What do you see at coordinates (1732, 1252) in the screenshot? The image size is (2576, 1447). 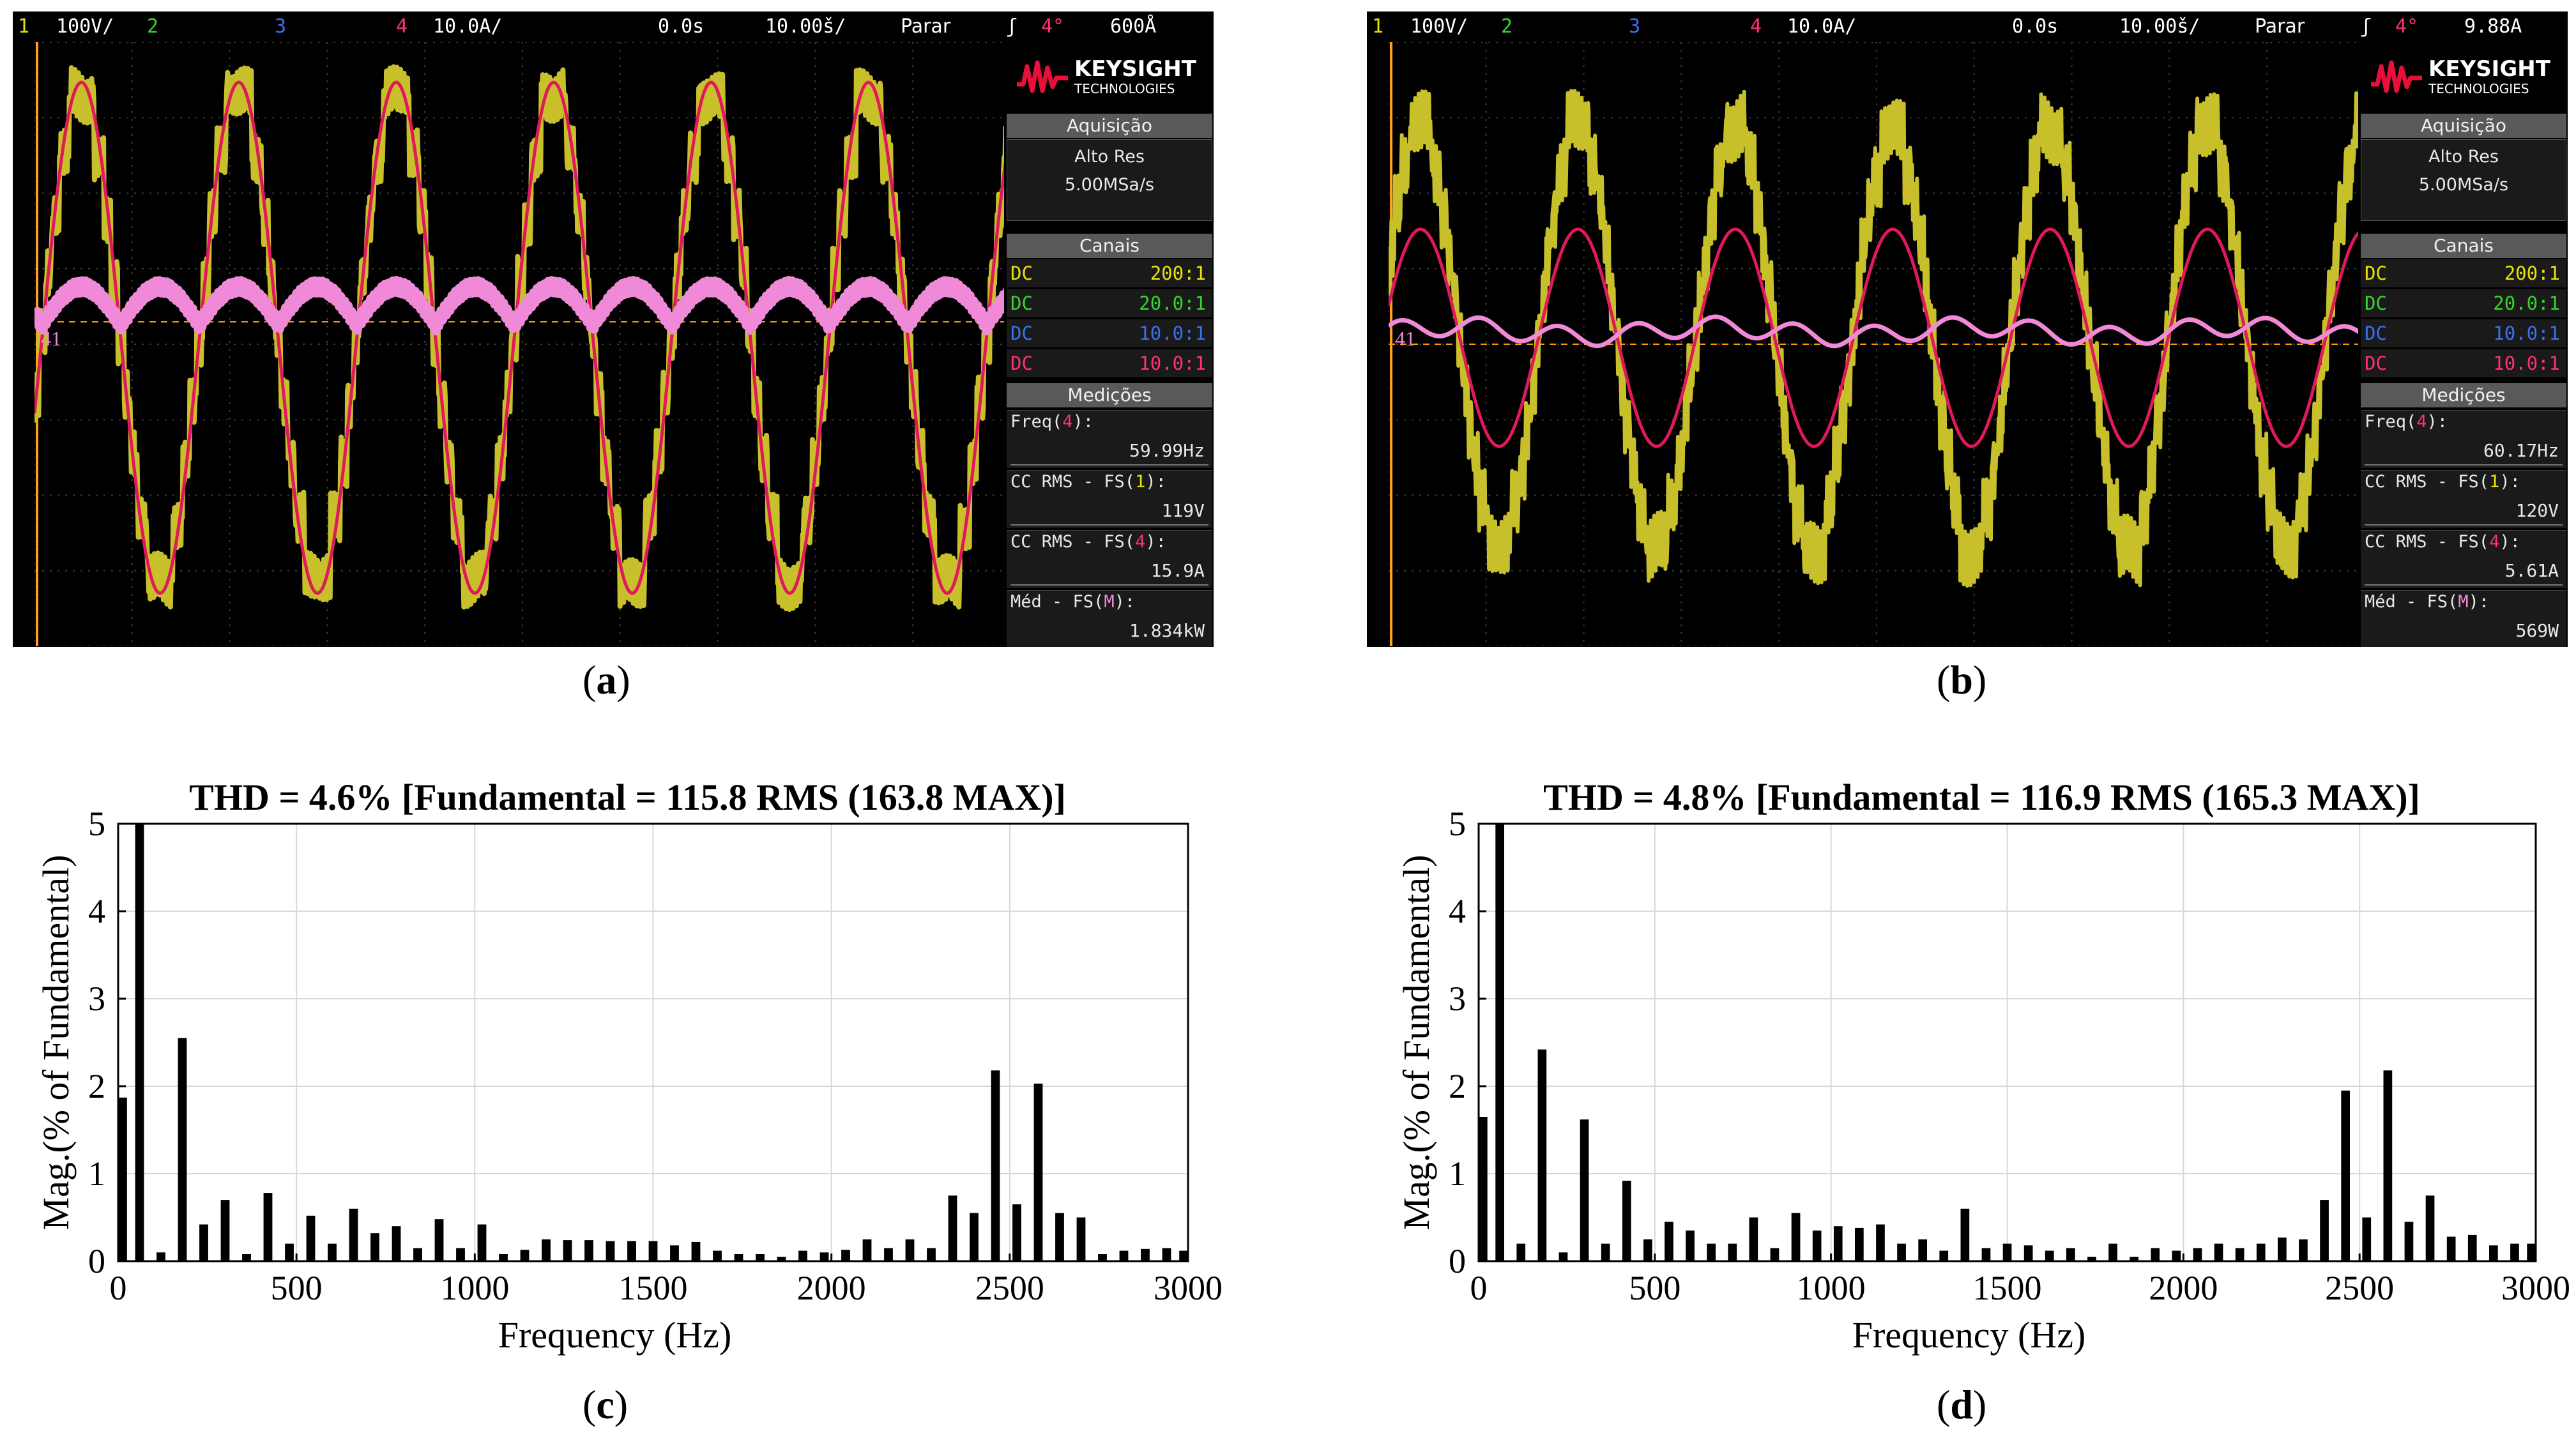 I see `bar-h720` at bounding box center [1732, 1252].